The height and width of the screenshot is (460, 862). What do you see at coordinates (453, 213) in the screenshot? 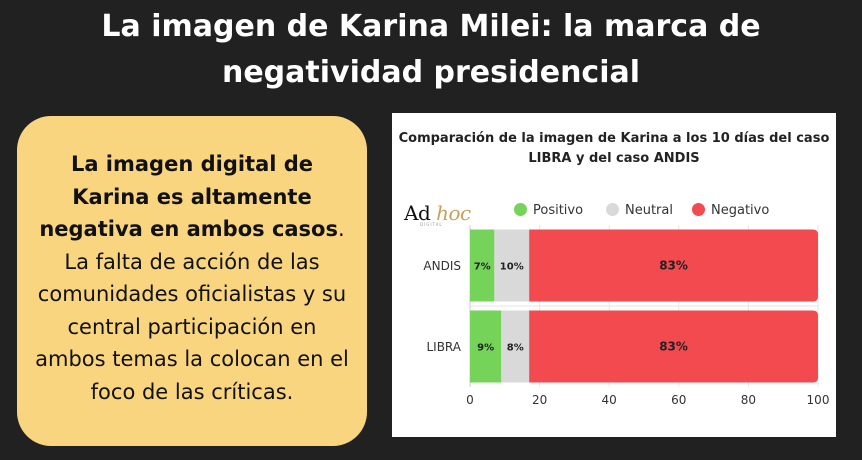
I see `logo-text-accent: hoc` at bounding box center [453, 213].